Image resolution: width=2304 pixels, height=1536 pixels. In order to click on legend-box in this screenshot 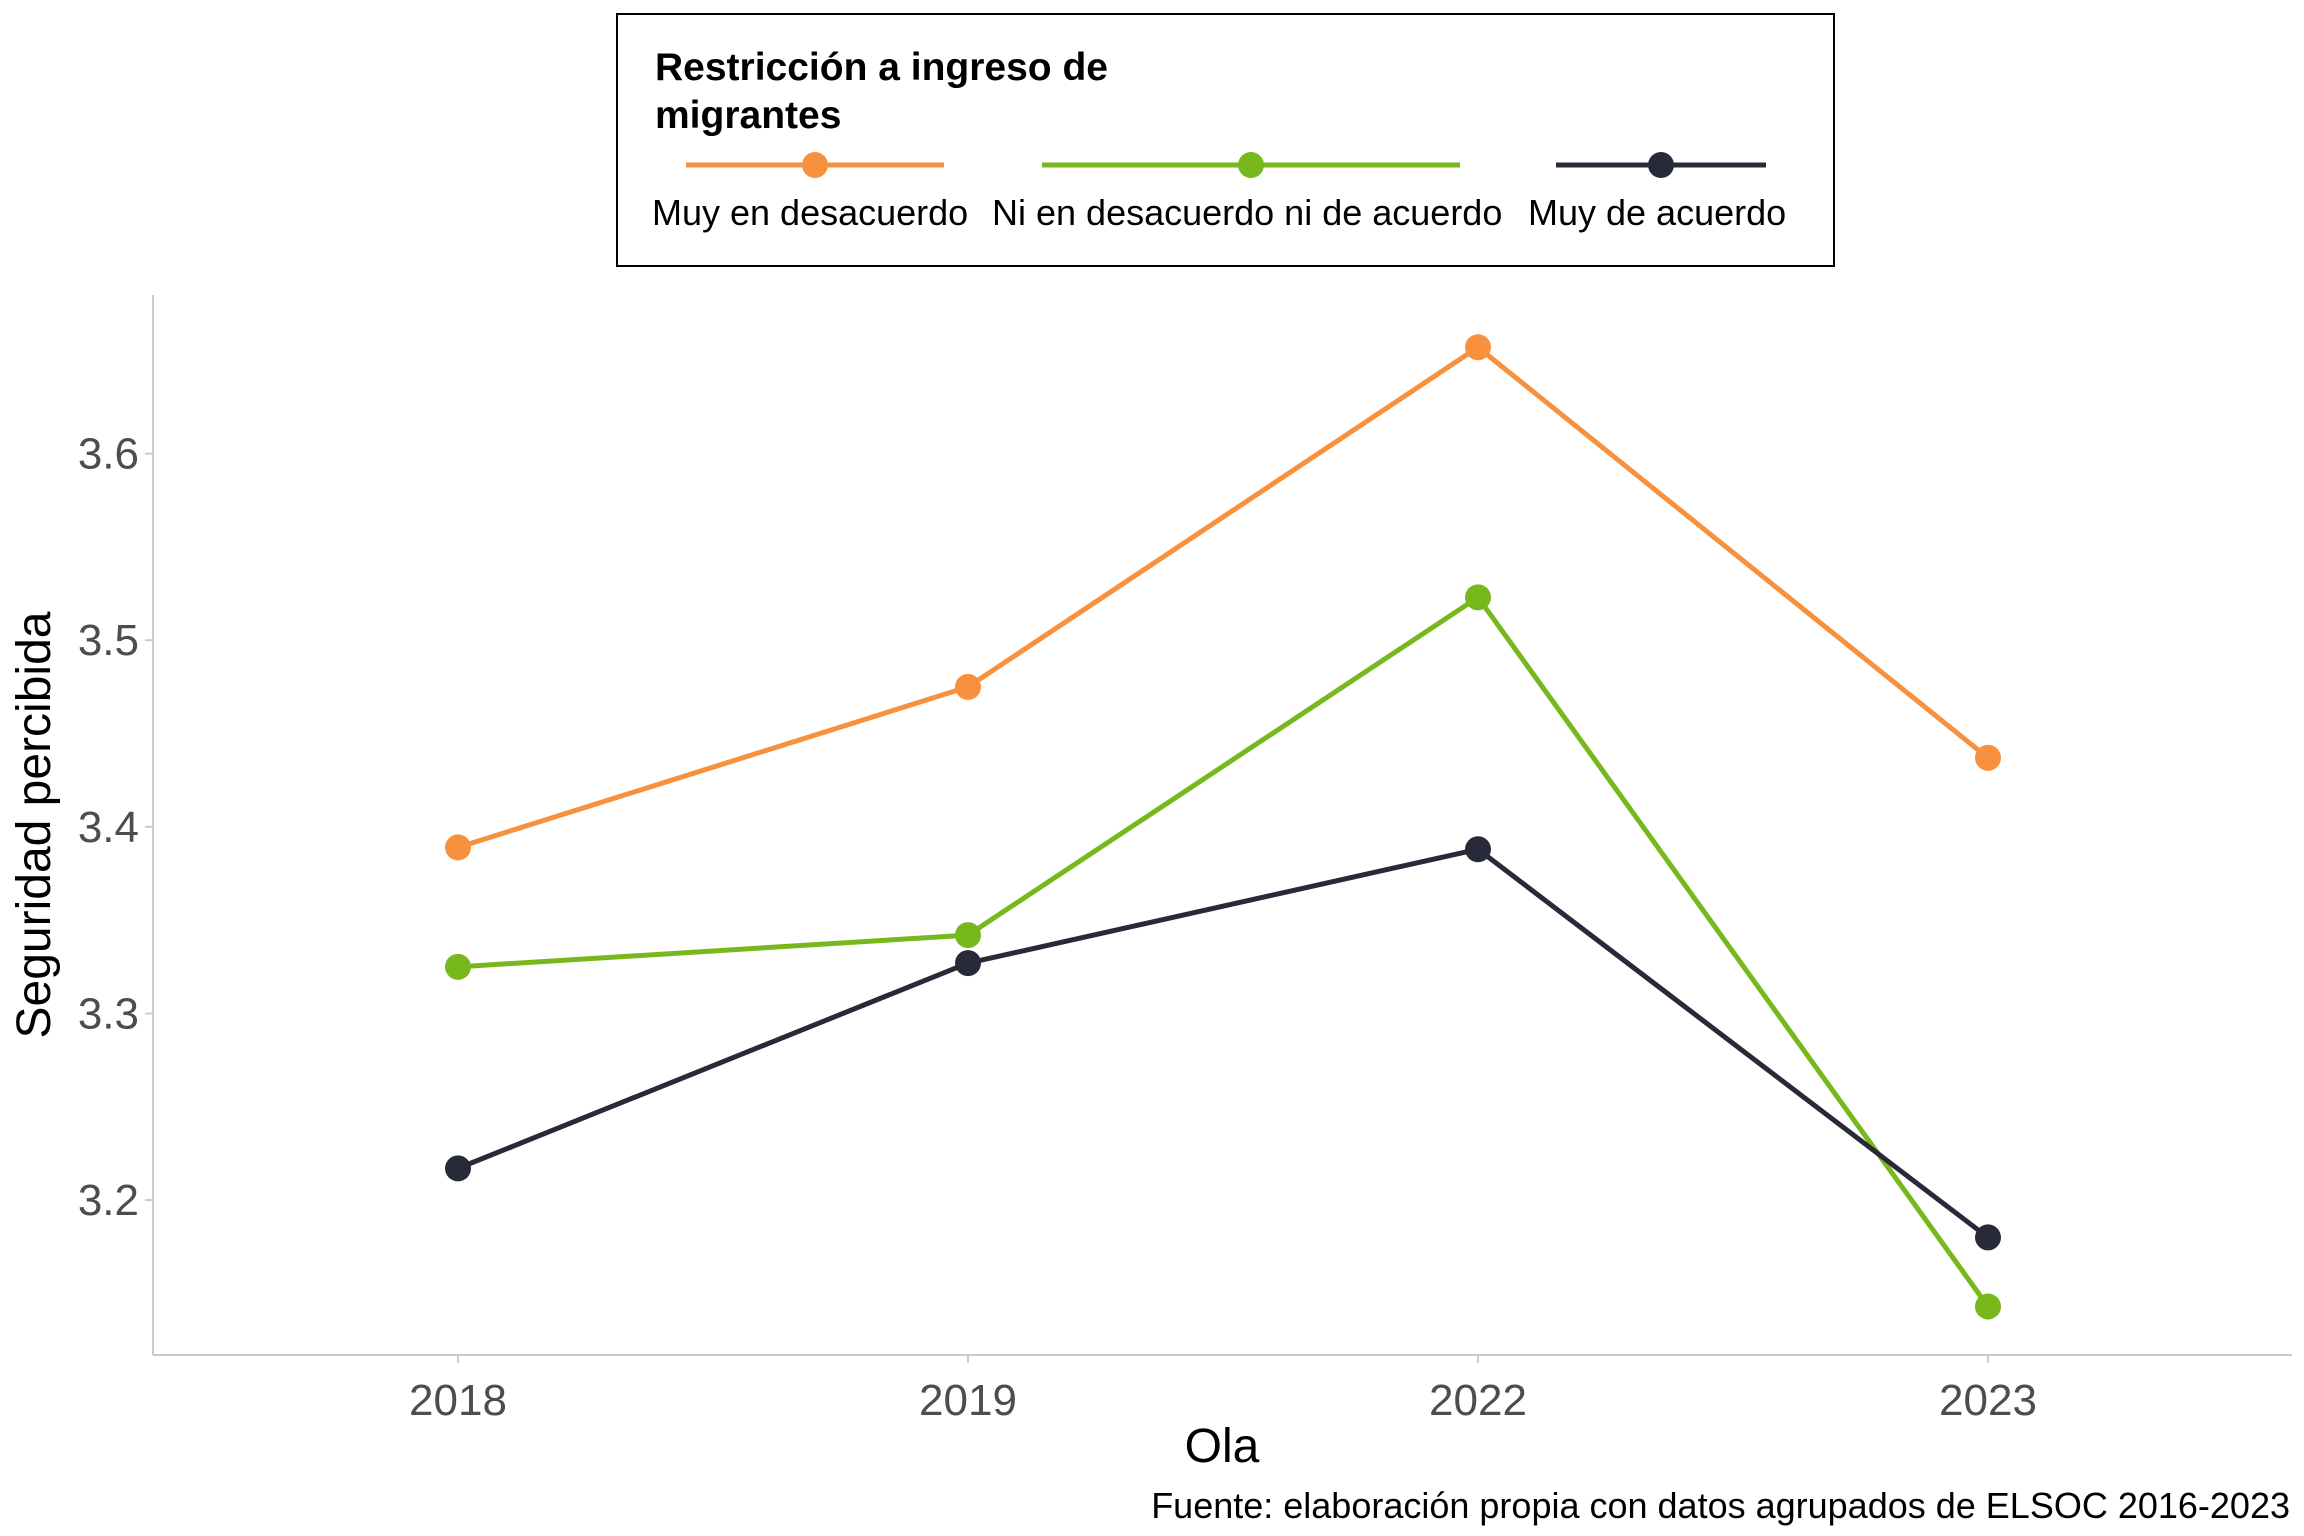, I will do `click(1225, 140)`.